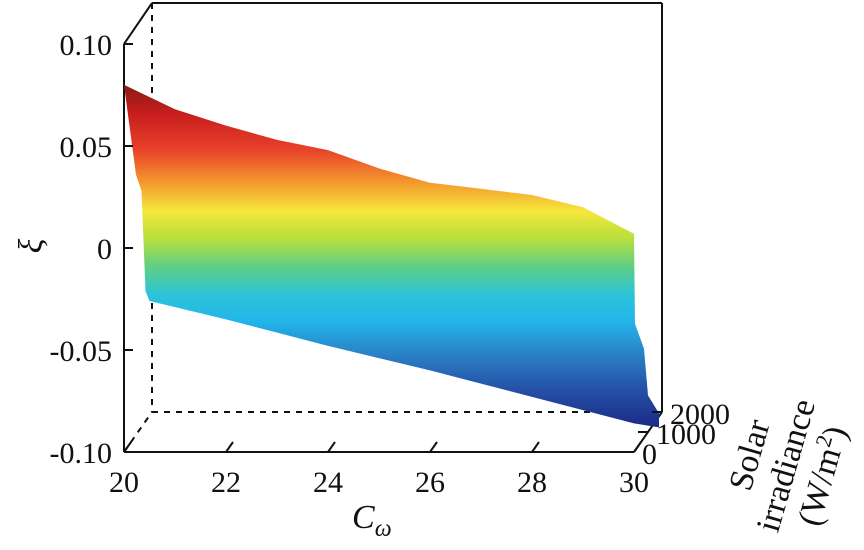 This screenshot has width=864, height=550. I want to click on y-tick-label-0: 0, so click(104, 249).